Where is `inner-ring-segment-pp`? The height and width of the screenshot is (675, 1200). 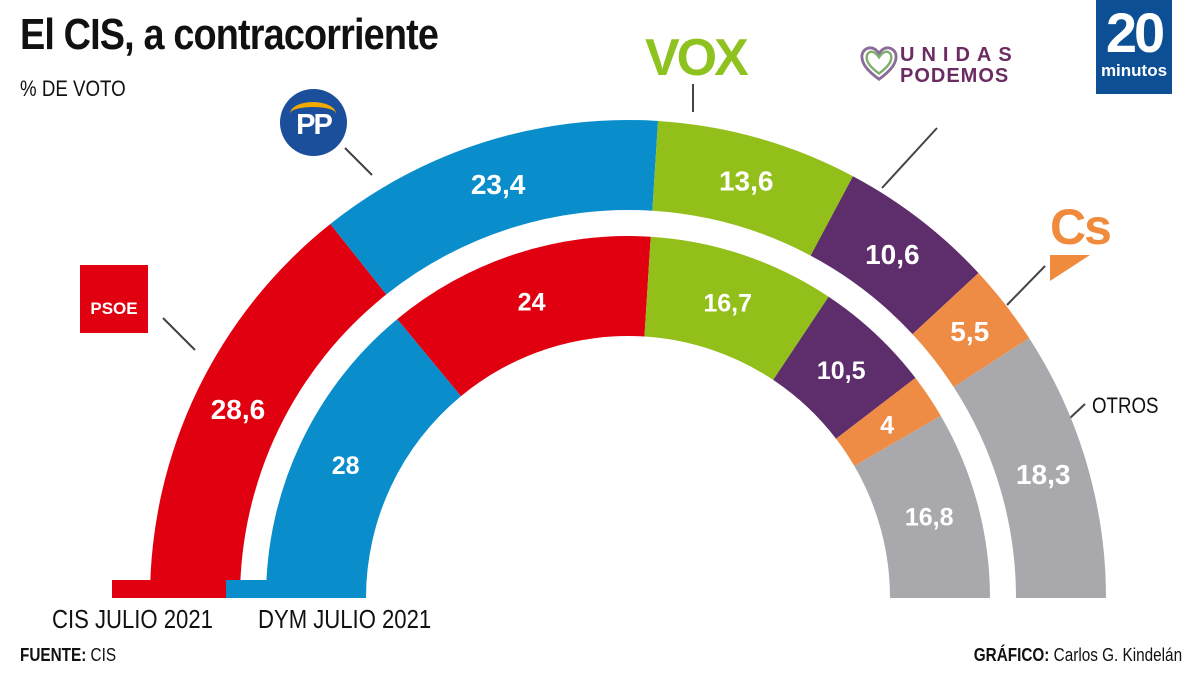 inner-ring-segment-pp is located at coordinates (363, 458).